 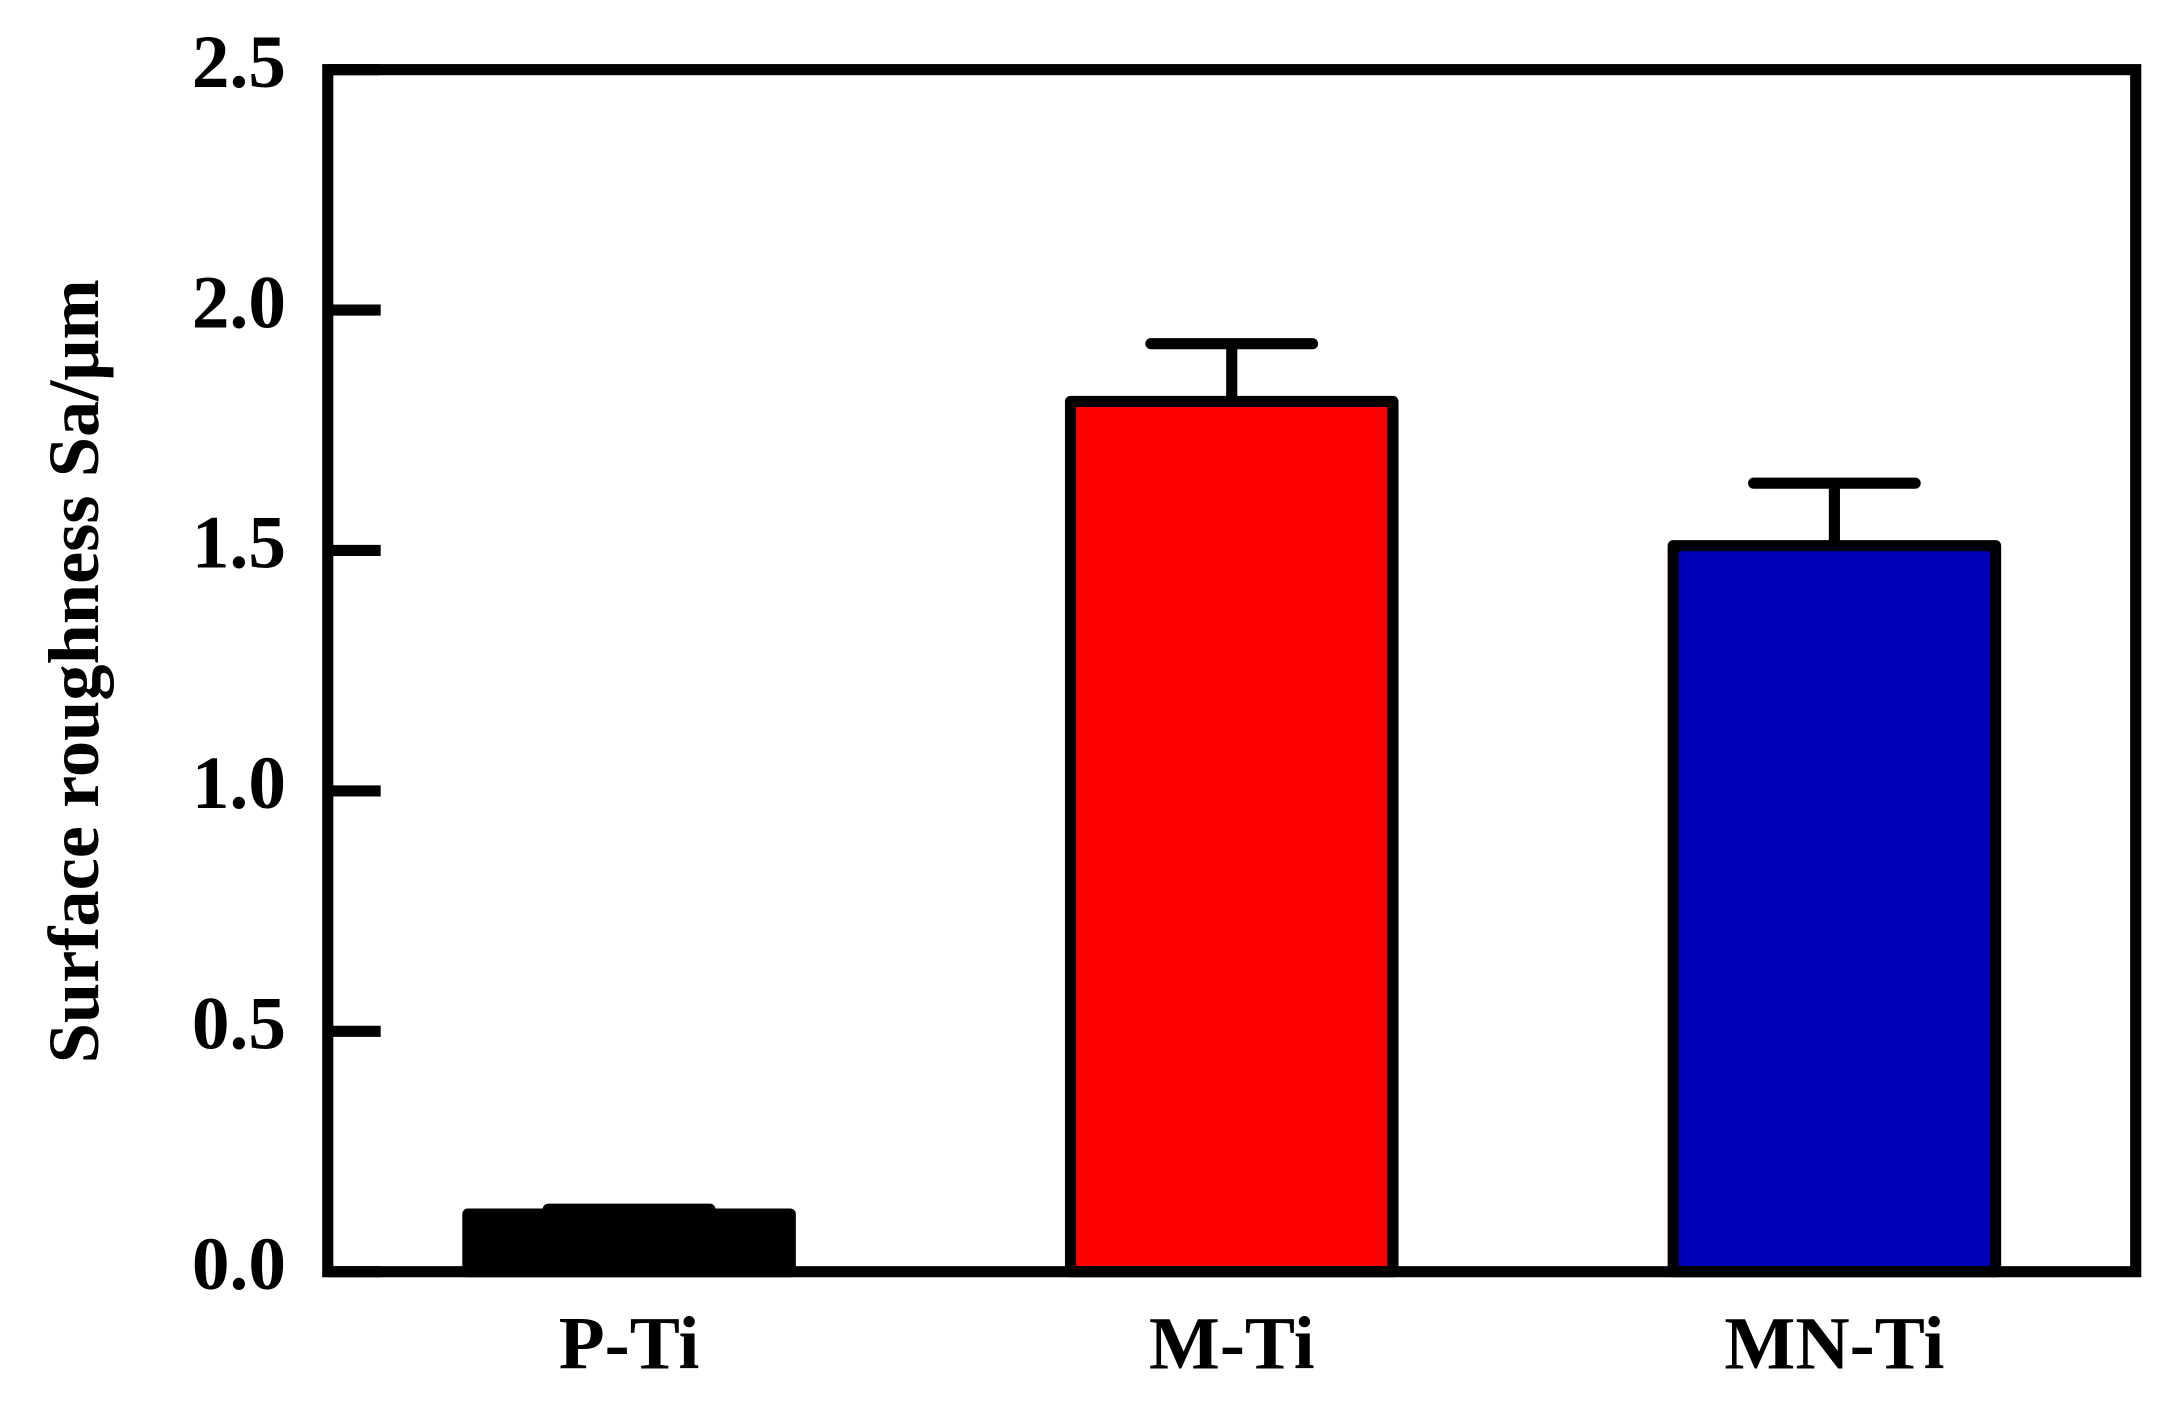 I want to click on x-tick-label: P-Ti, so click(x=629, y=1343).